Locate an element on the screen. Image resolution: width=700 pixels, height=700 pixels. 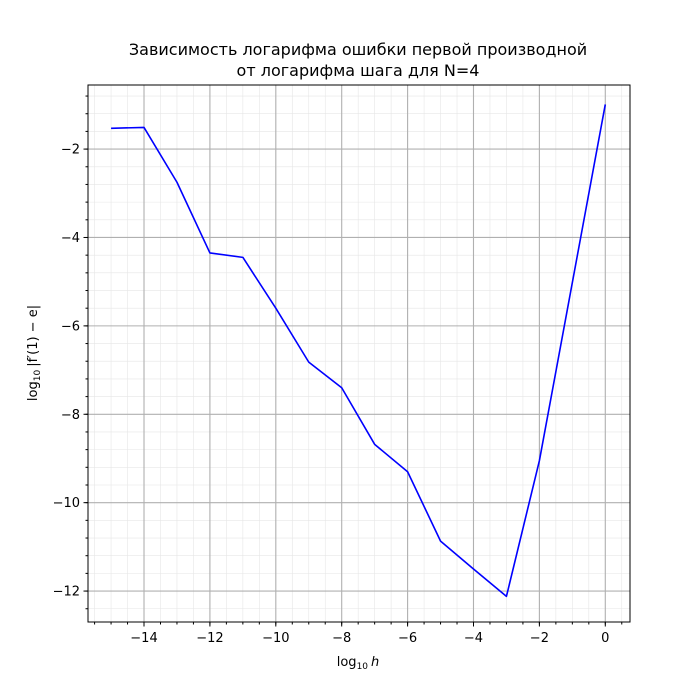
chart-title-line-2: от логарифма шага для N=4 is located at coordinates (358, 70).